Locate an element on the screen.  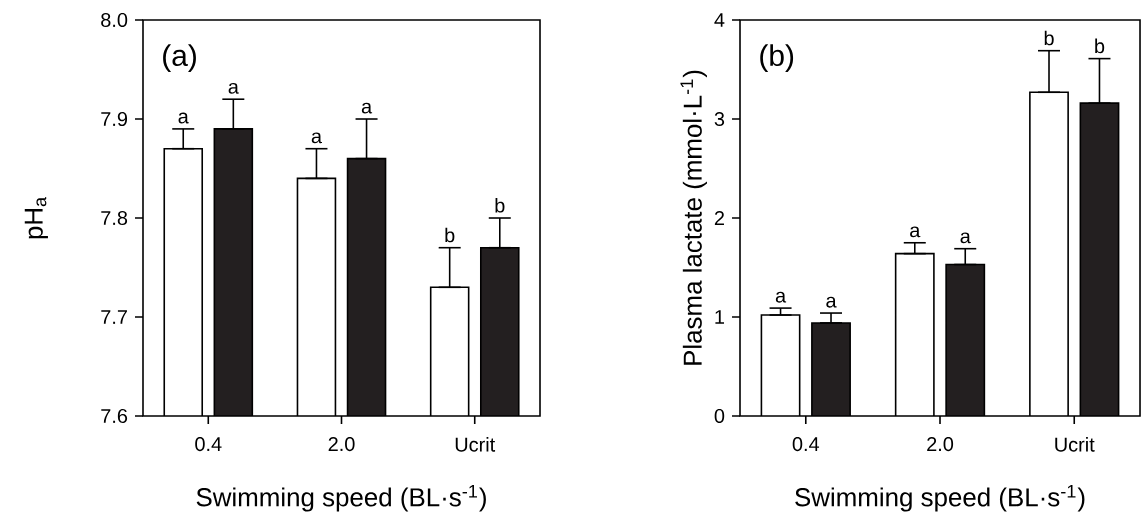
y-tick-label: 4 is located at coordinates (719, 20).